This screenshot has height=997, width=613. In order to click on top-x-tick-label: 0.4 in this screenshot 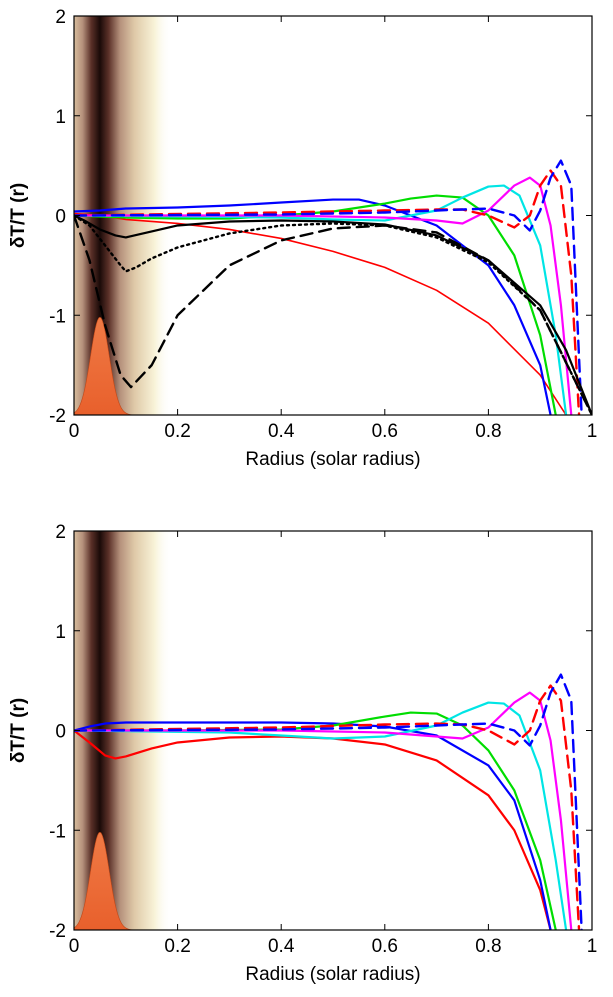, I will do `click(281, 431)`.